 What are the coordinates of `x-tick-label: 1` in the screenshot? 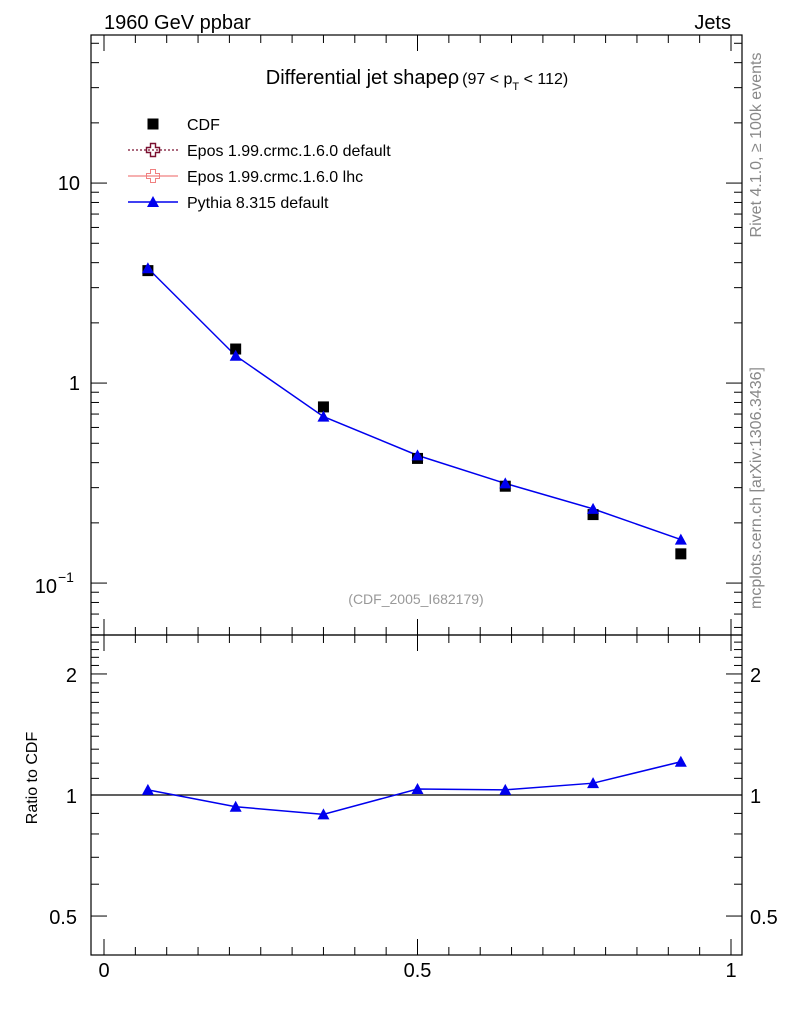 It's located at (730, 971).